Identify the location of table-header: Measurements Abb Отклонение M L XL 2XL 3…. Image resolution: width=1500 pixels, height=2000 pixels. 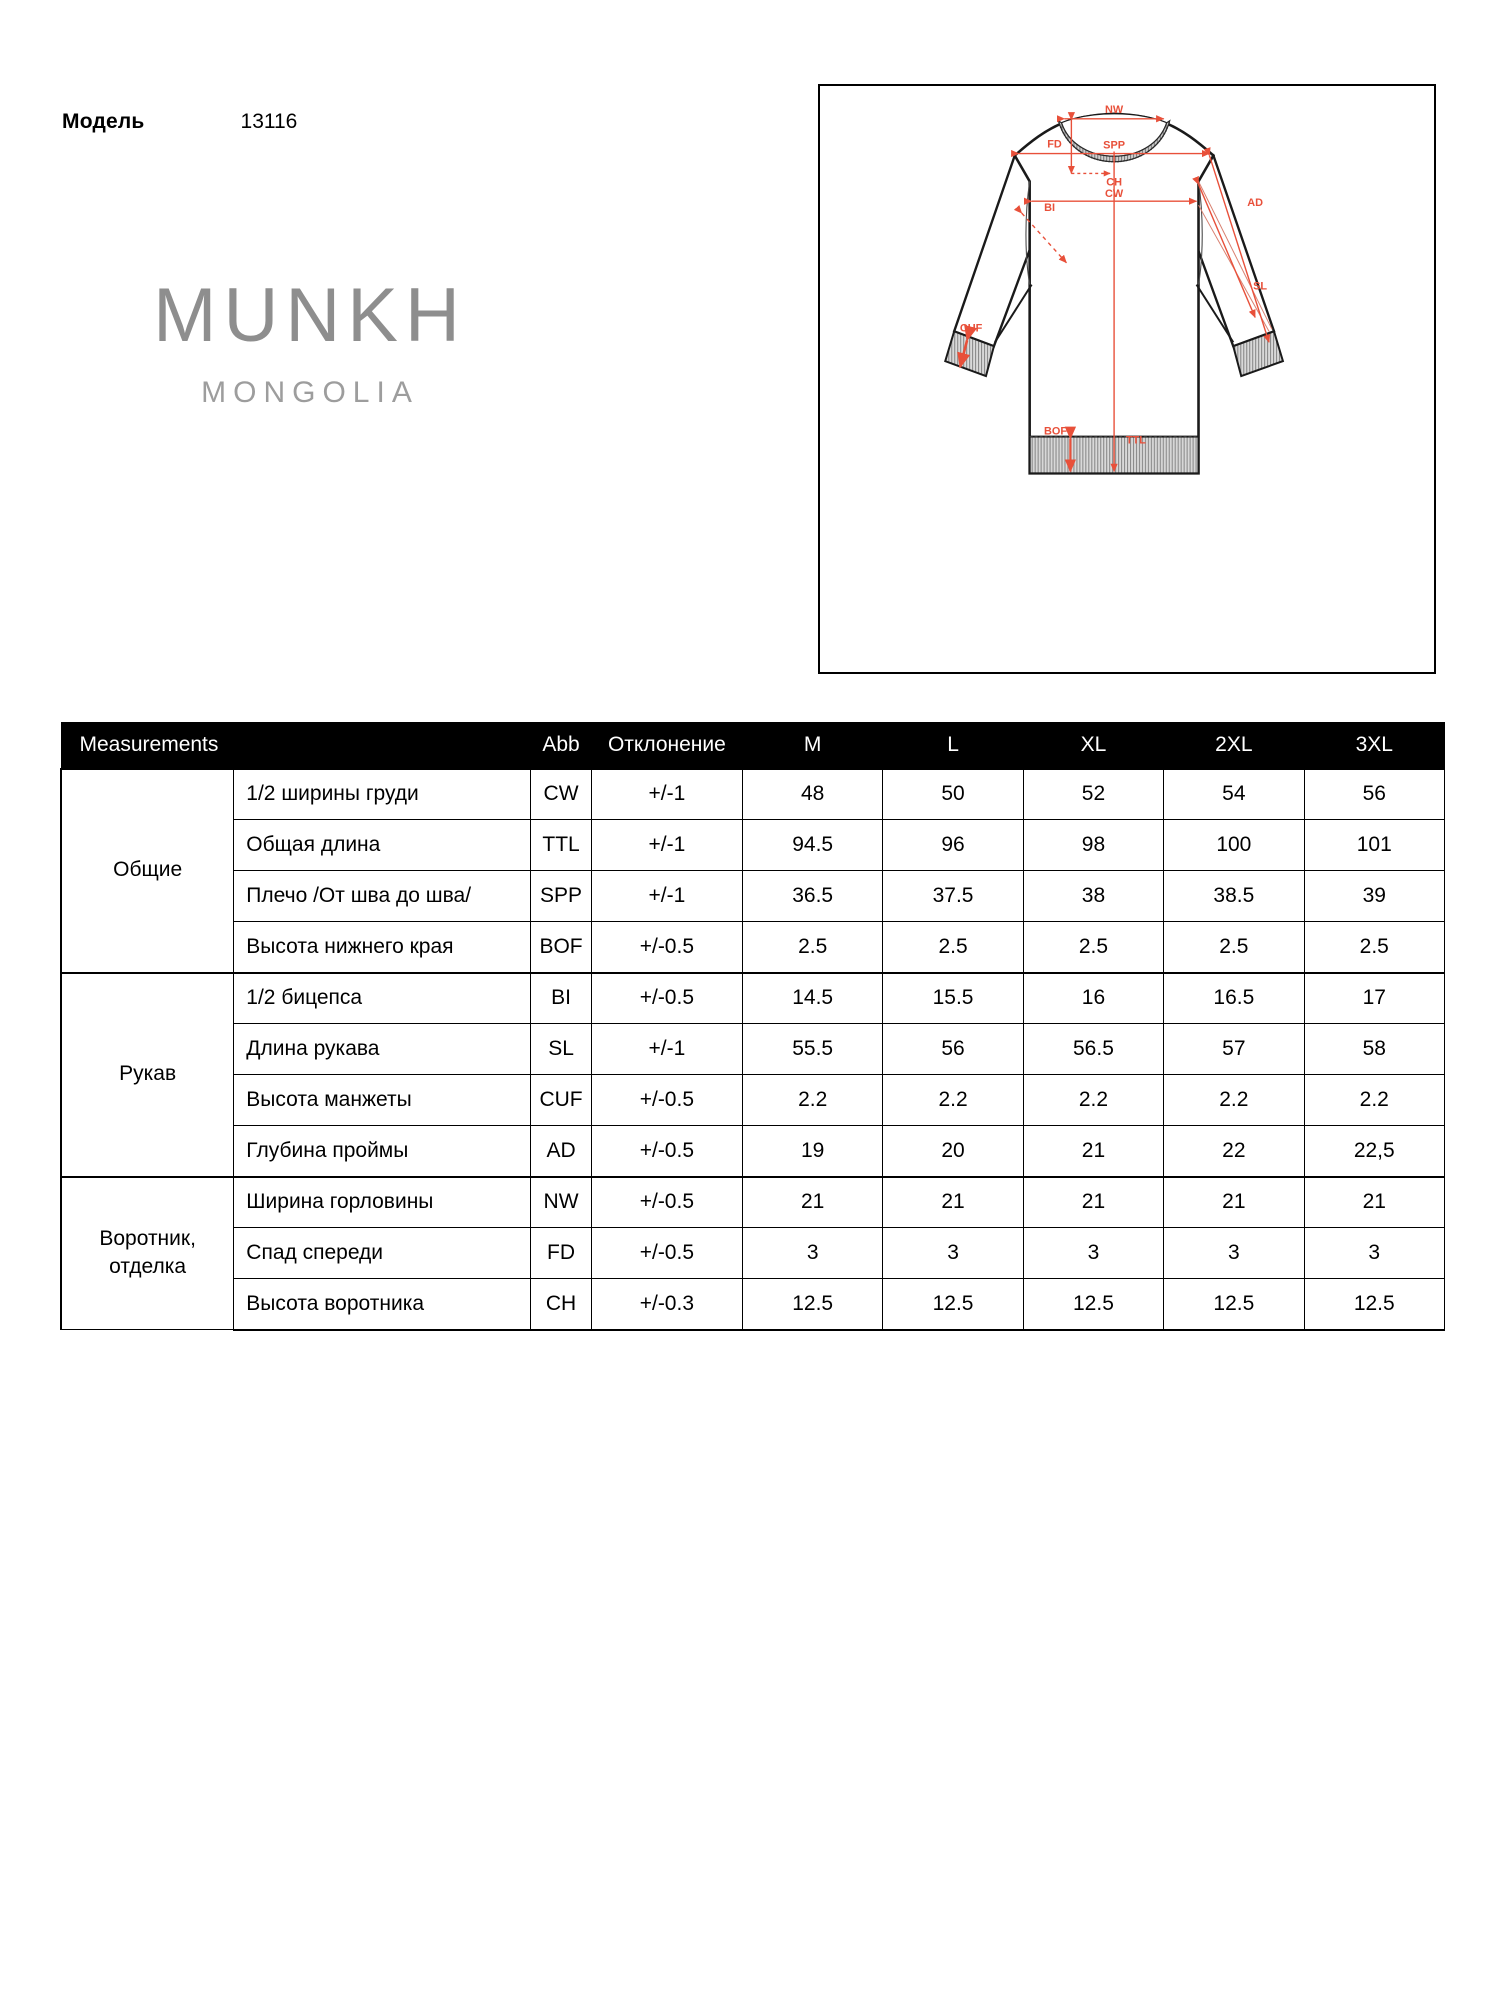
(753, 745).